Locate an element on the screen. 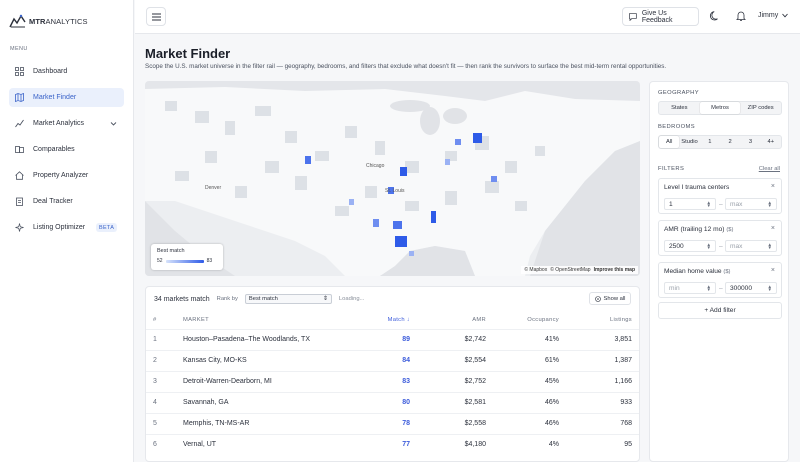 This screenshot has width=800, height=462. row-index: 5 is located at coordinates (155, 423).